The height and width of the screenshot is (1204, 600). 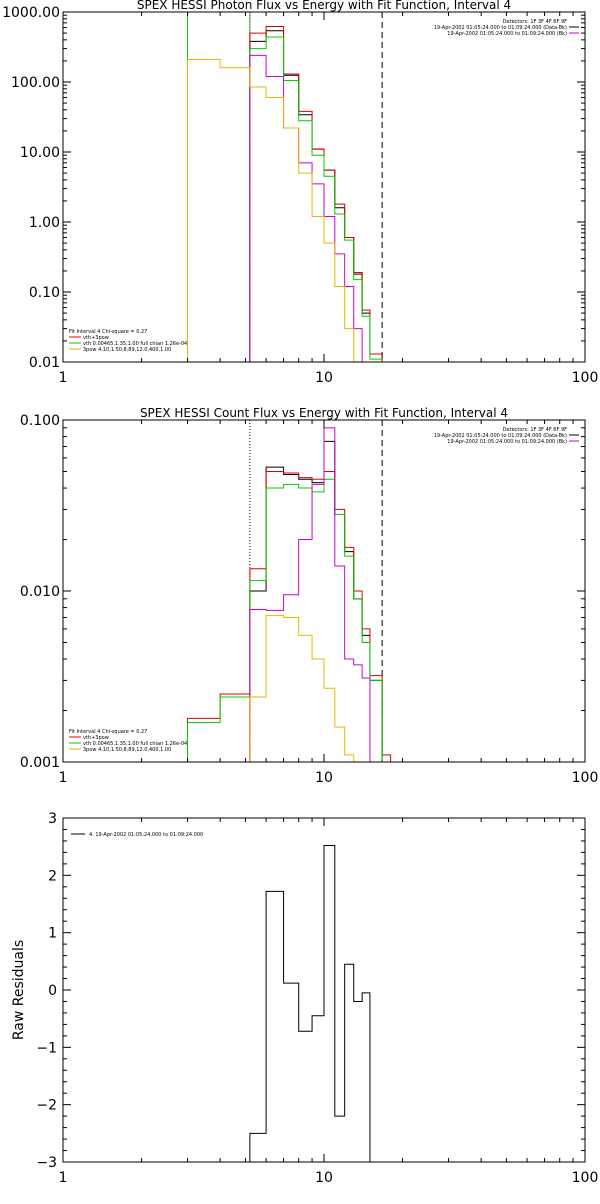 I want to click on y-tick-label: 2, so click(x=52, y=876).